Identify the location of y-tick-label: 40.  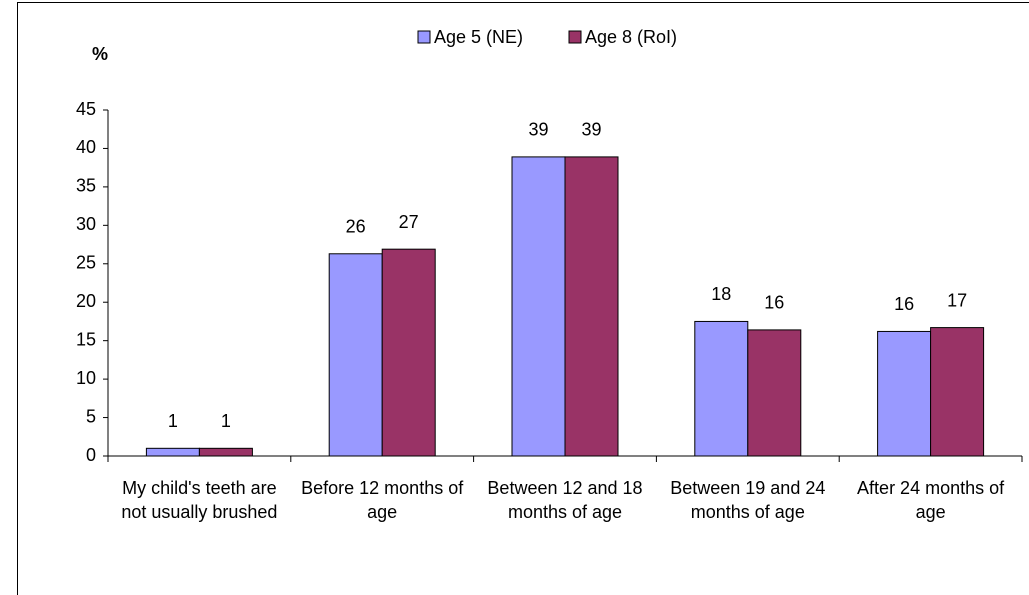
(86, 147).